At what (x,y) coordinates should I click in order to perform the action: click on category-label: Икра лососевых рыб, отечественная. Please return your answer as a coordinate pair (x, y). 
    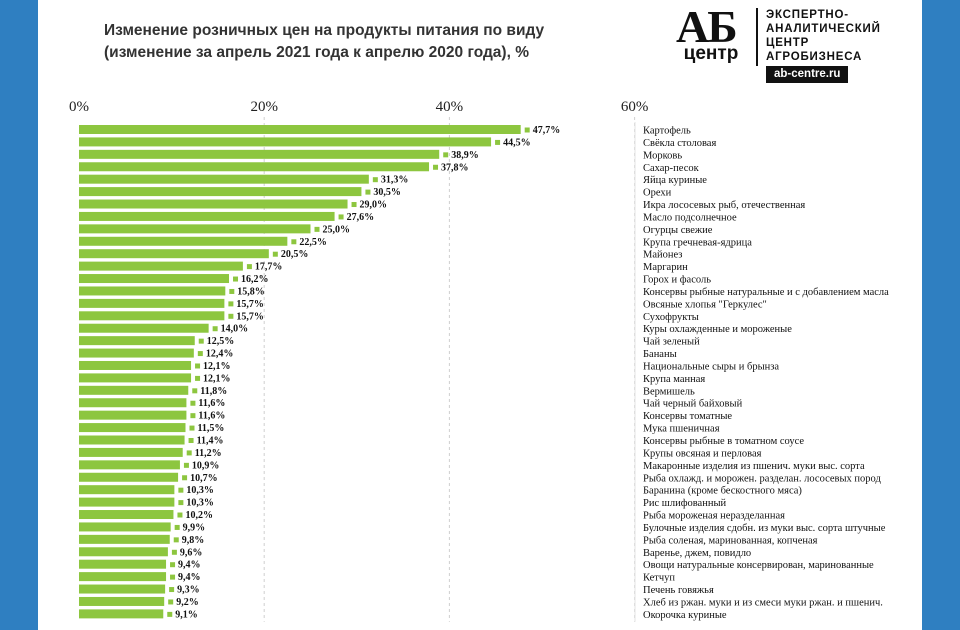
    Looking at the image, I should click on (724, 205).